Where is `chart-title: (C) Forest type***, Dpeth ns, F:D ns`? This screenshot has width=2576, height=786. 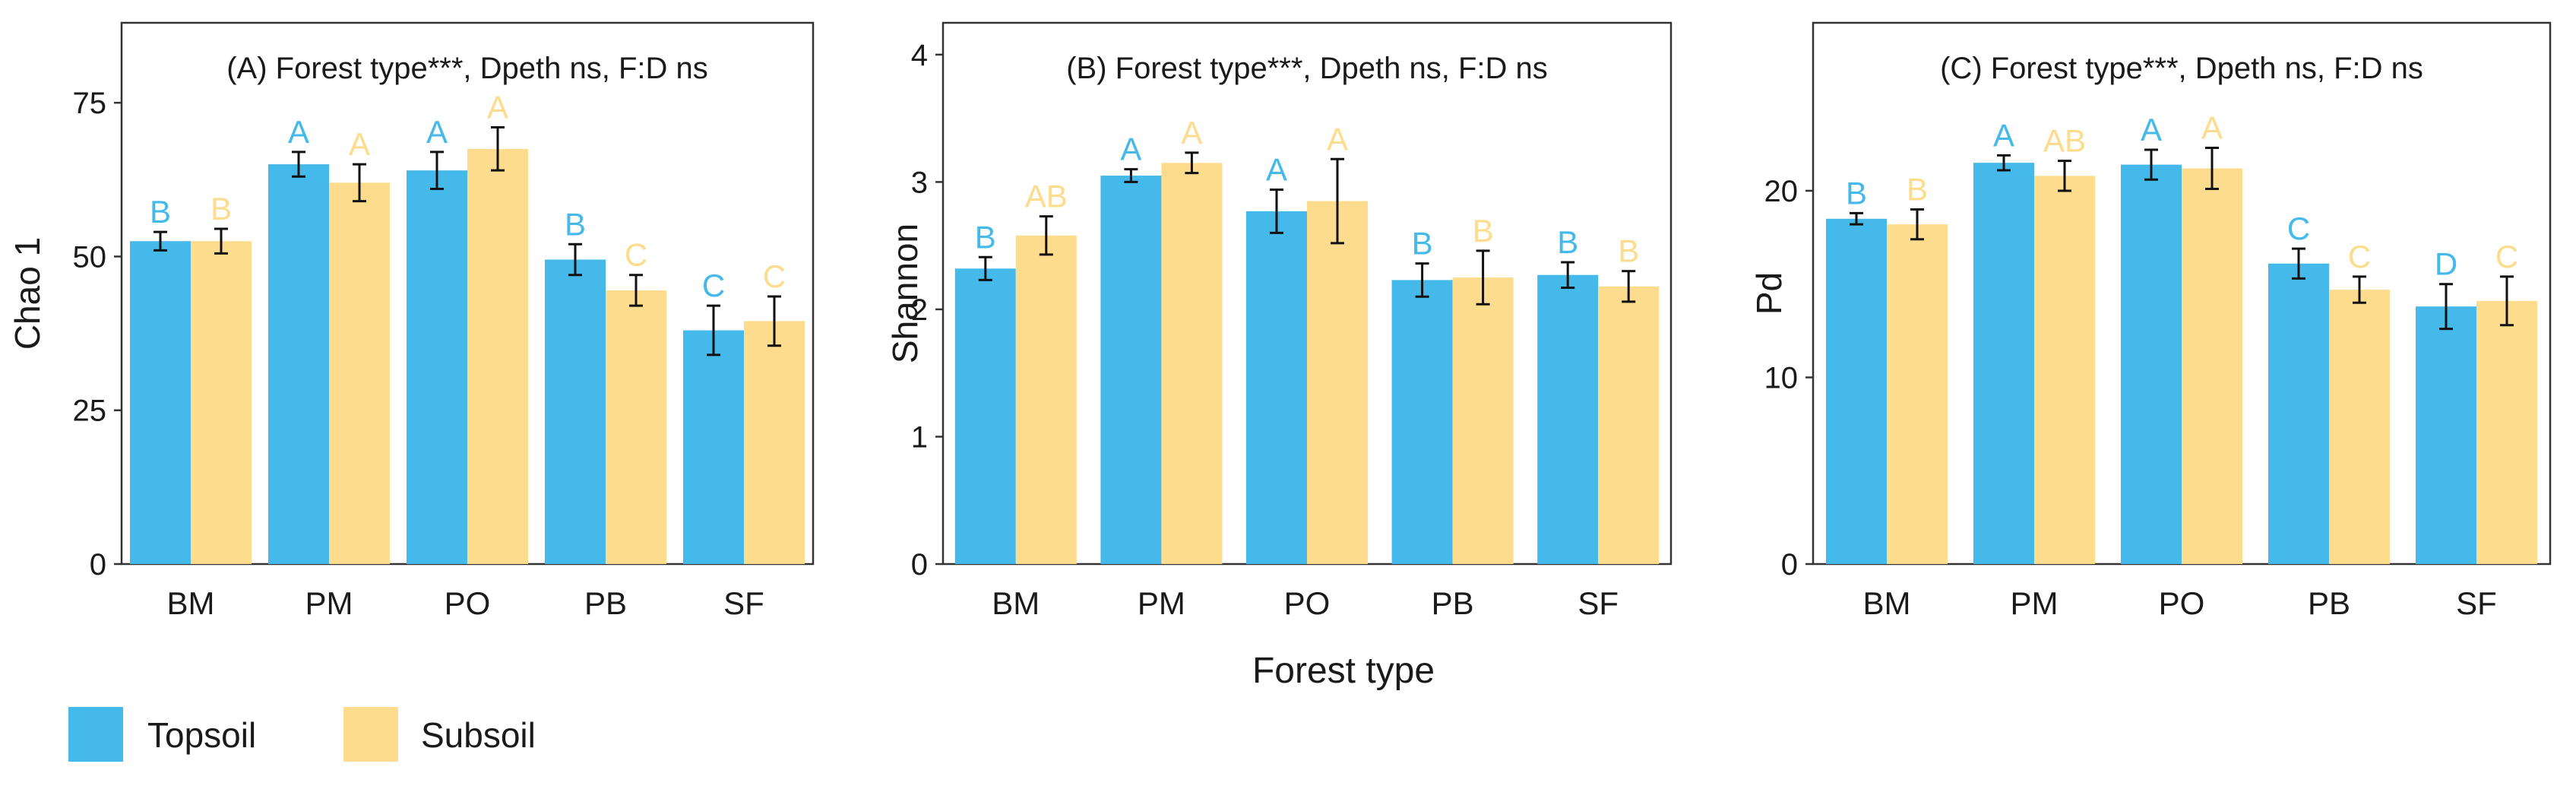 chart-title: (C) Forest type***, Dpeth ns, F:D ns is located at coordinates (2181, 68).